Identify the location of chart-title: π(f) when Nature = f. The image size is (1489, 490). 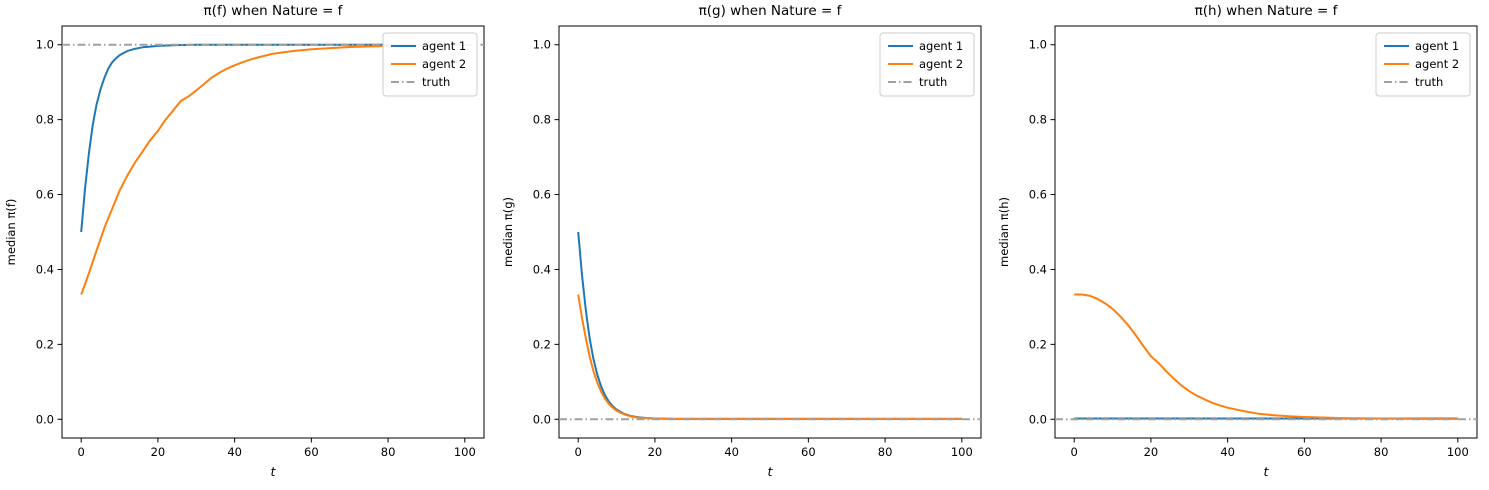
(274, 11).